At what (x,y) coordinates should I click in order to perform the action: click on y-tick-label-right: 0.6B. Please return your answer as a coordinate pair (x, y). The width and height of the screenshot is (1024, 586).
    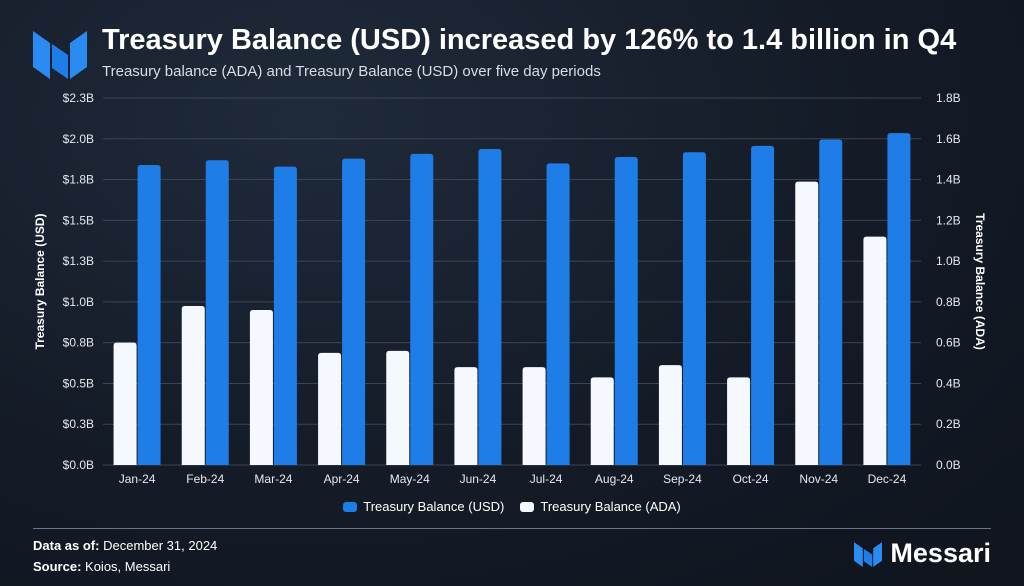
    Looking at the image, I should click on (948, 343).